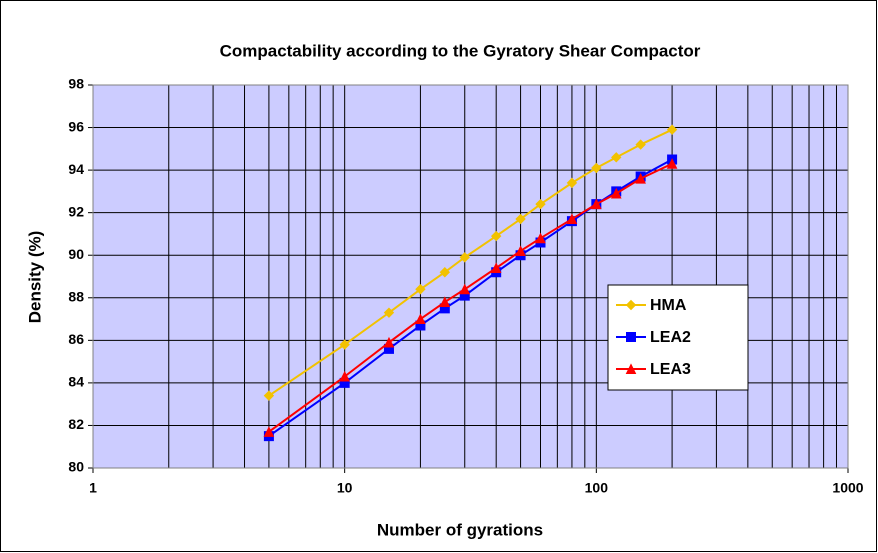  Describe the element at coordinates (34, 277) in the screenshot. I see `y-axis-label: Density (%)` at that location.